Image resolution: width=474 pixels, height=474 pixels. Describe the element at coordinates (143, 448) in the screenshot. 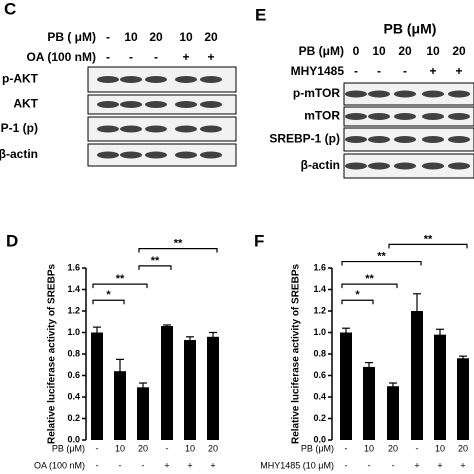

I see `category-label: 20` at that location.